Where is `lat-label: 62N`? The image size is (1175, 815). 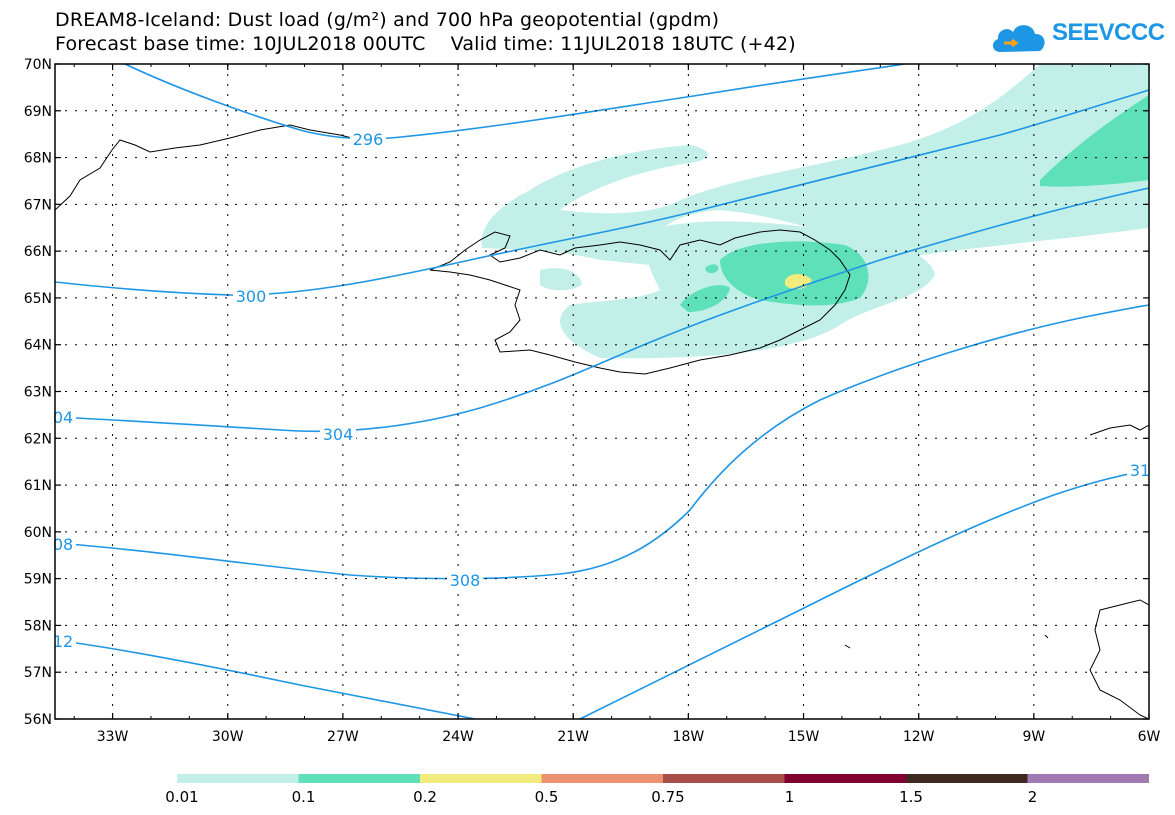
lat-label: 62N is located at coordinates (38, 439).